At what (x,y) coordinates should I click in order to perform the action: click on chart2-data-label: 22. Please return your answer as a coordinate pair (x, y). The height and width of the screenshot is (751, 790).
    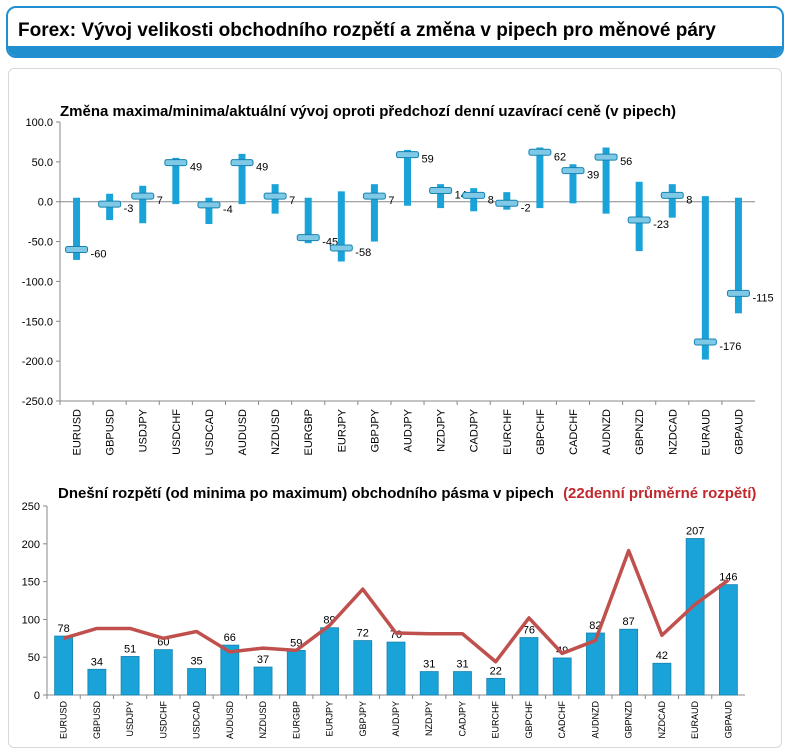
    Looking at the image, I should click on (496, 671).